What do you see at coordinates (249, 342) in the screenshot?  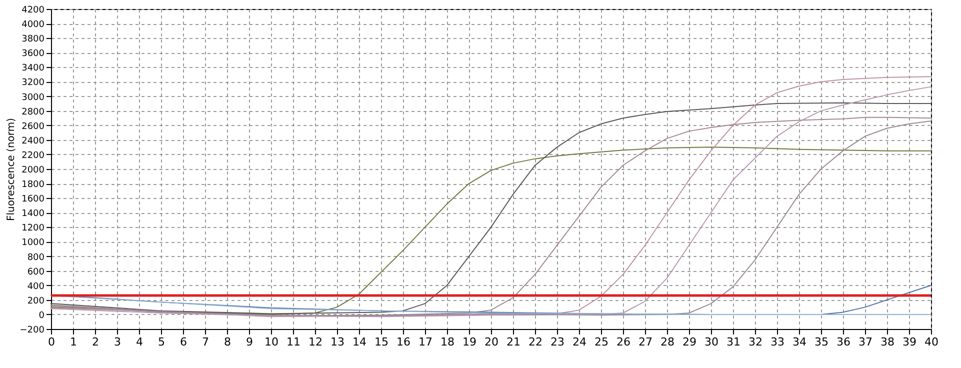 I see `x-tick-label: 9` at bounding box center [249, 342].